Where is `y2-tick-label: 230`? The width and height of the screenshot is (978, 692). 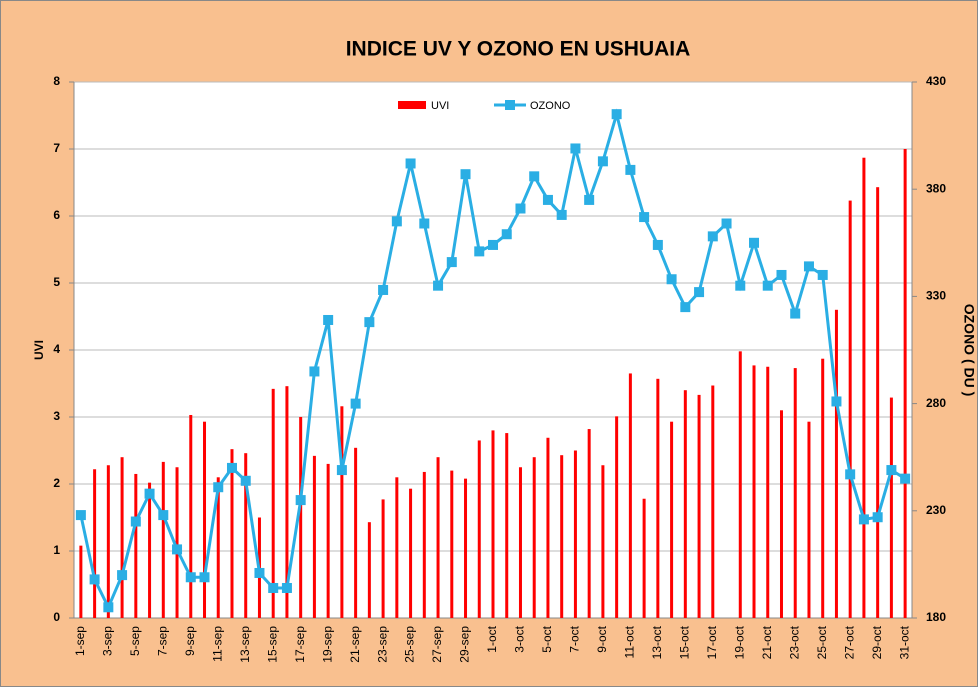 y2-tick-label: 230 is located at coordinates (936, 510).